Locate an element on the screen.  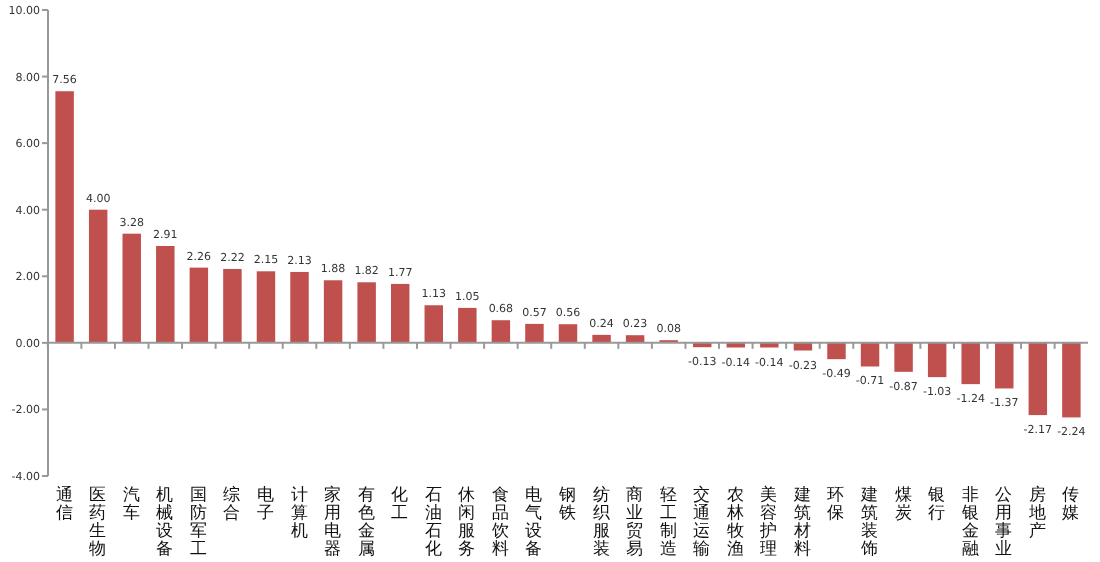
x-tick-label: 农林牧渔 is located at coordinates (734, 522).